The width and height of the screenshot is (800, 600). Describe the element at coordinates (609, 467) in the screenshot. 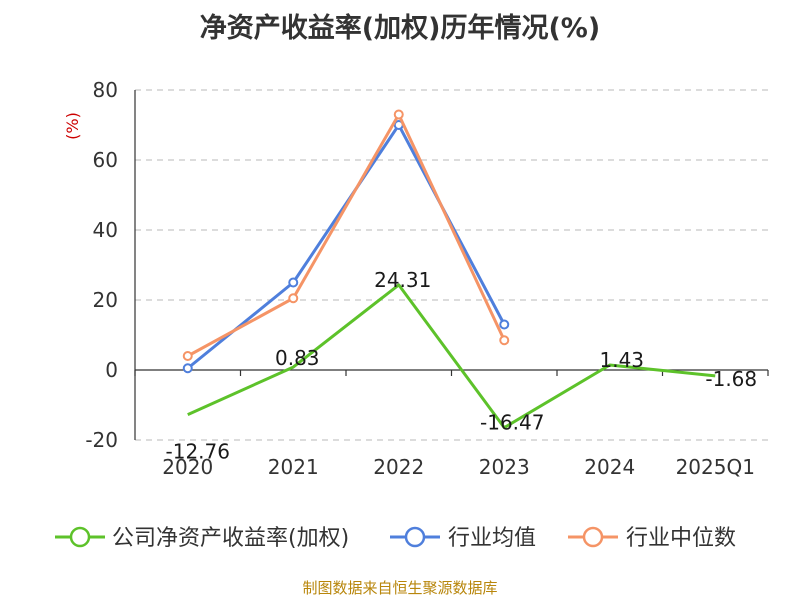

I see `x-tick-label: 2024` at that location.